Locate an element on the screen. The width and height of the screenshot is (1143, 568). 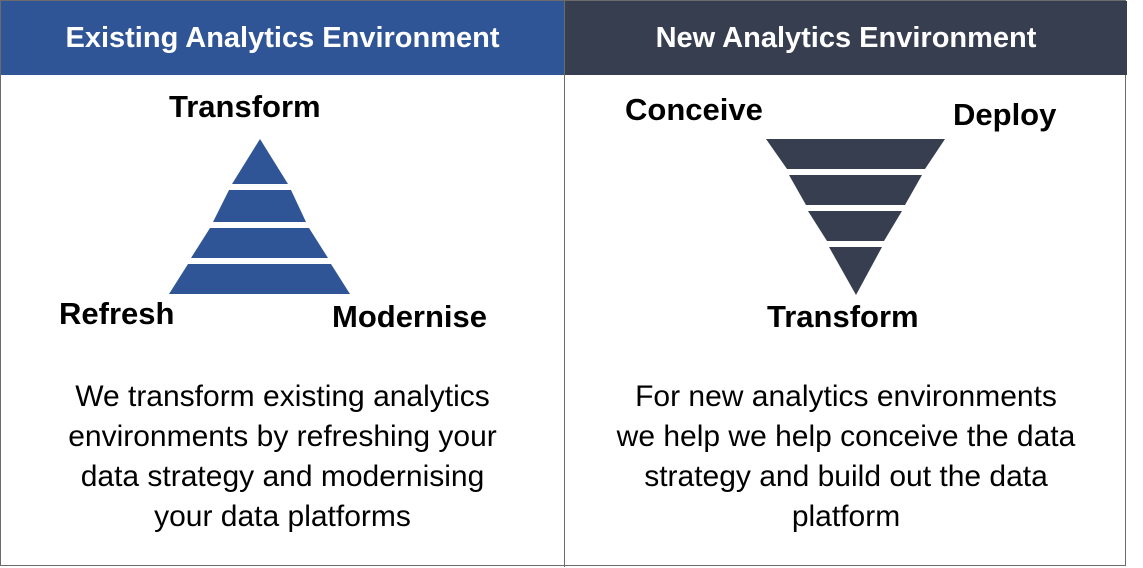
description-line: environments by refreshing your is located at coordinates (282, 436).